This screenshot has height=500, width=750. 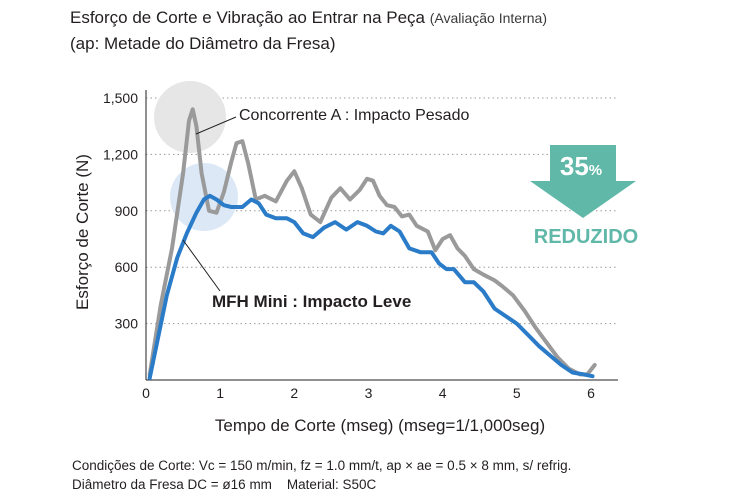 What do you see at coordinates (203, 43) in the screenshot?
I see `chart-subtitle: (ap: Metade do Diâmetro da Fresa)` at bounding box center [203, 43].